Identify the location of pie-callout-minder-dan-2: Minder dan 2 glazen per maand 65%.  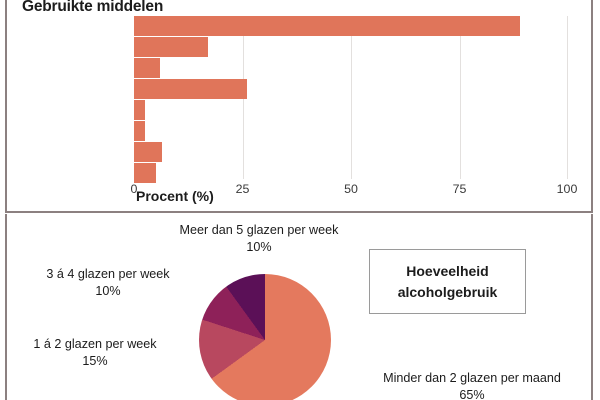
(472, 385).